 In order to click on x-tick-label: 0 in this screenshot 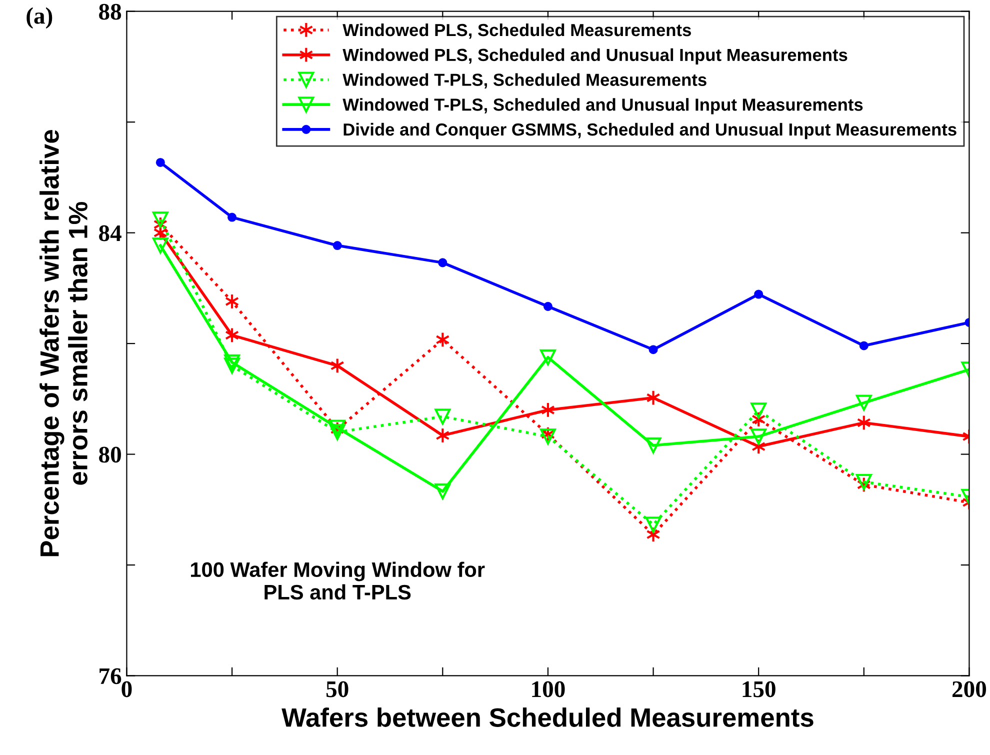, I will do `click(127, 689)`.